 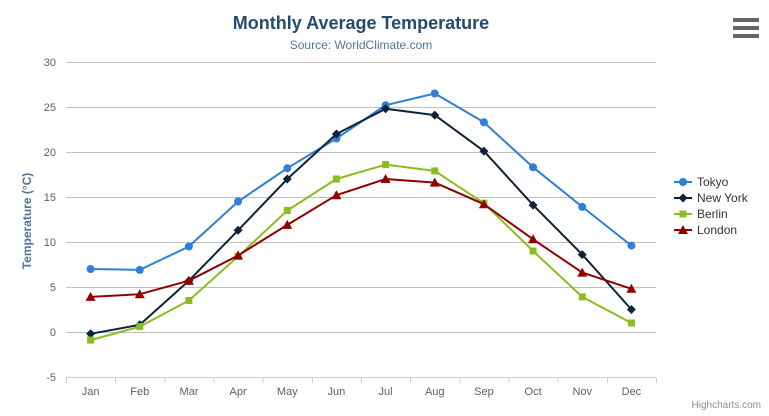 I want to click on legend-item-london: London, so click(x=711, y=230).